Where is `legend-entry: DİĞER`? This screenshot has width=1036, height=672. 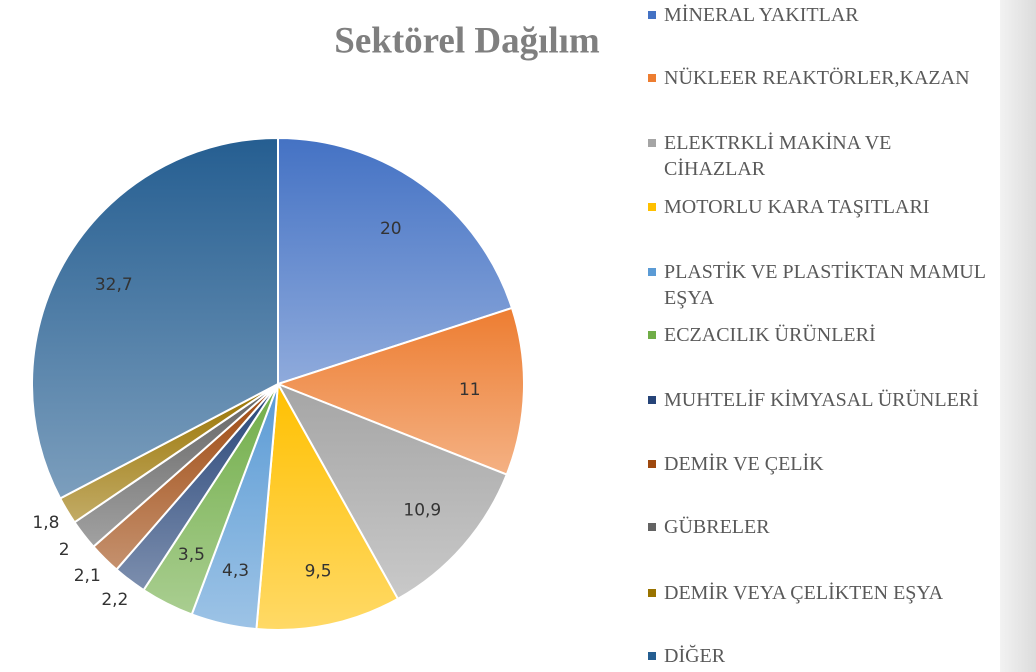 legend-entry: DİĞER is located at coordinates (821, 656).